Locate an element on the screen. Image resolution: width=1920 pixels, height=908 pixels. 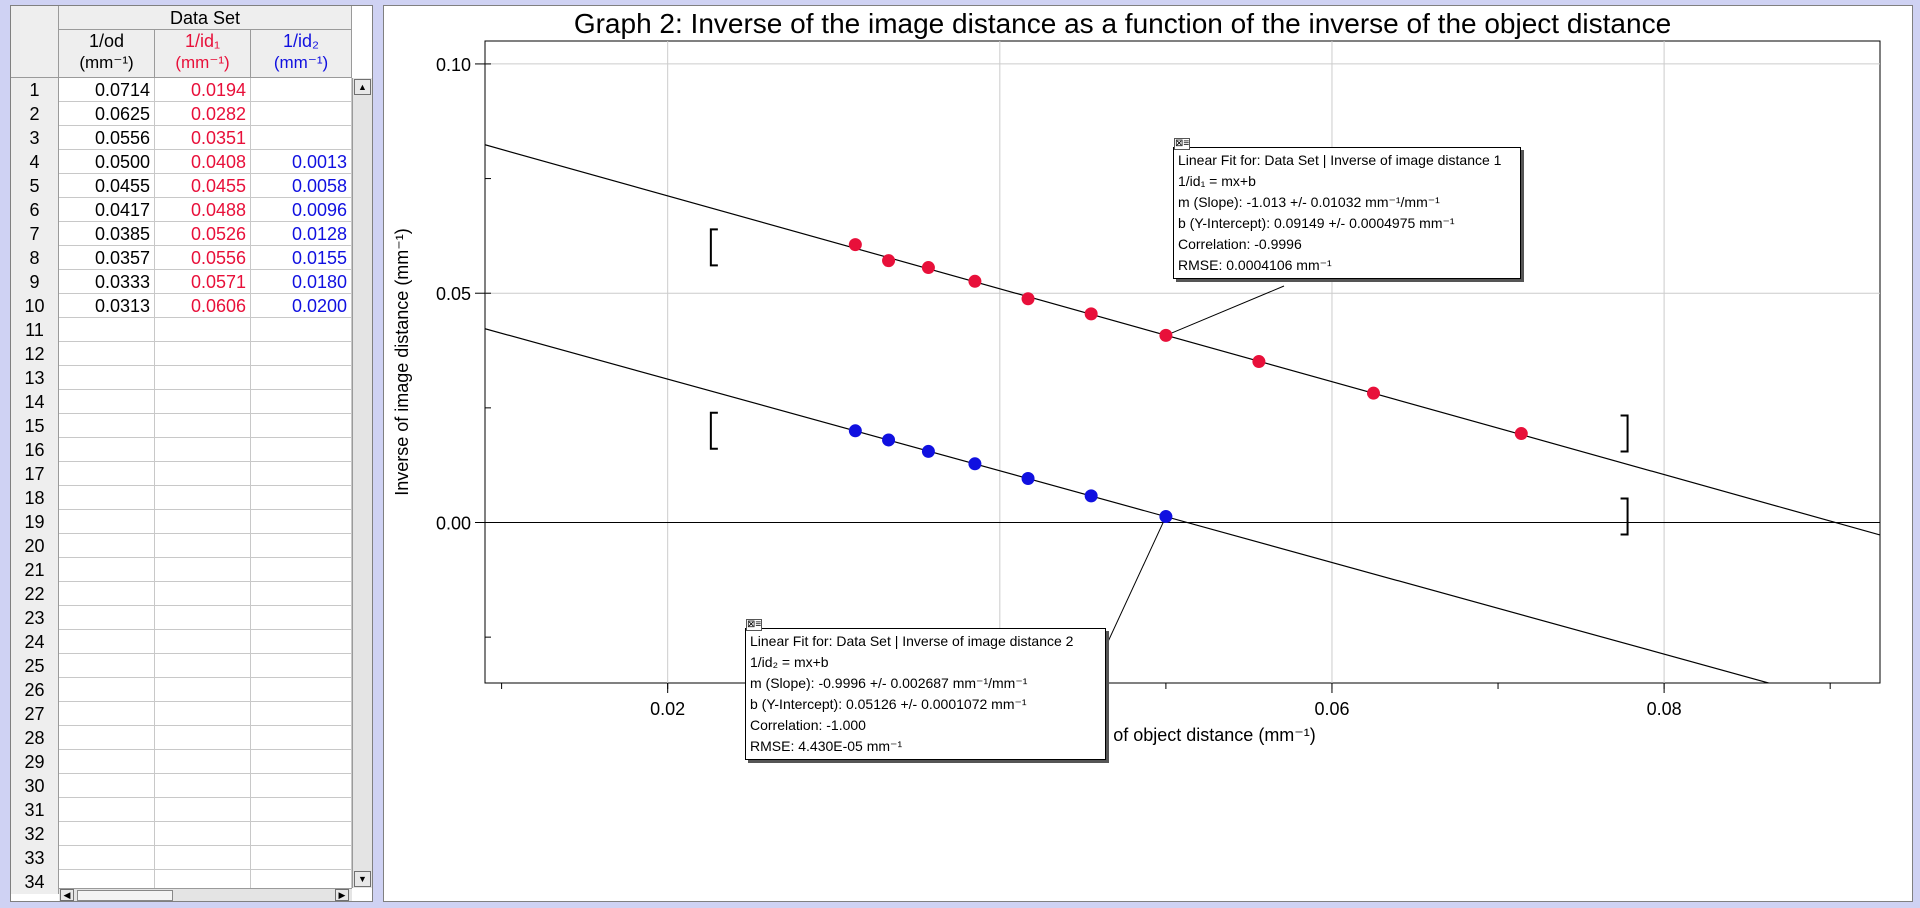
table-row: 28 is located at coordinates (181, 738).